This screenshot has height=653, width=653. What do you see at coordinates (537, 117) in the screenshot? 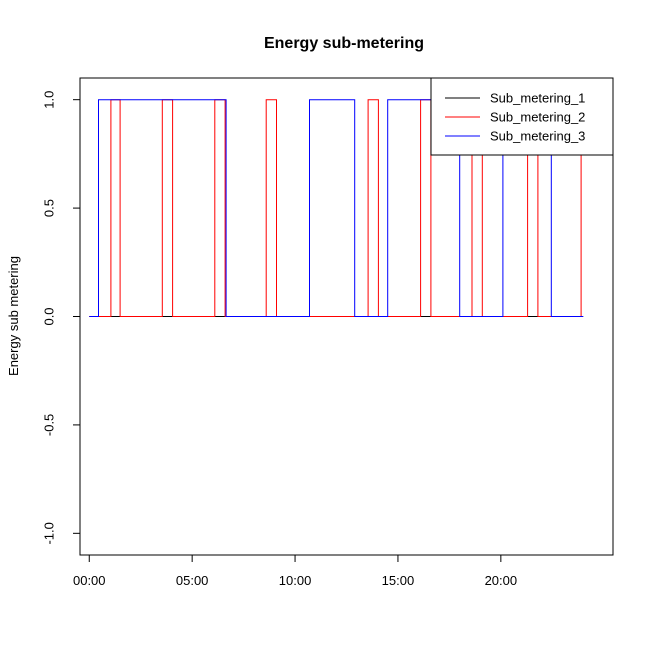
I see `legend-label-2: Sub_metering_2` at bounding box center [537, 117].